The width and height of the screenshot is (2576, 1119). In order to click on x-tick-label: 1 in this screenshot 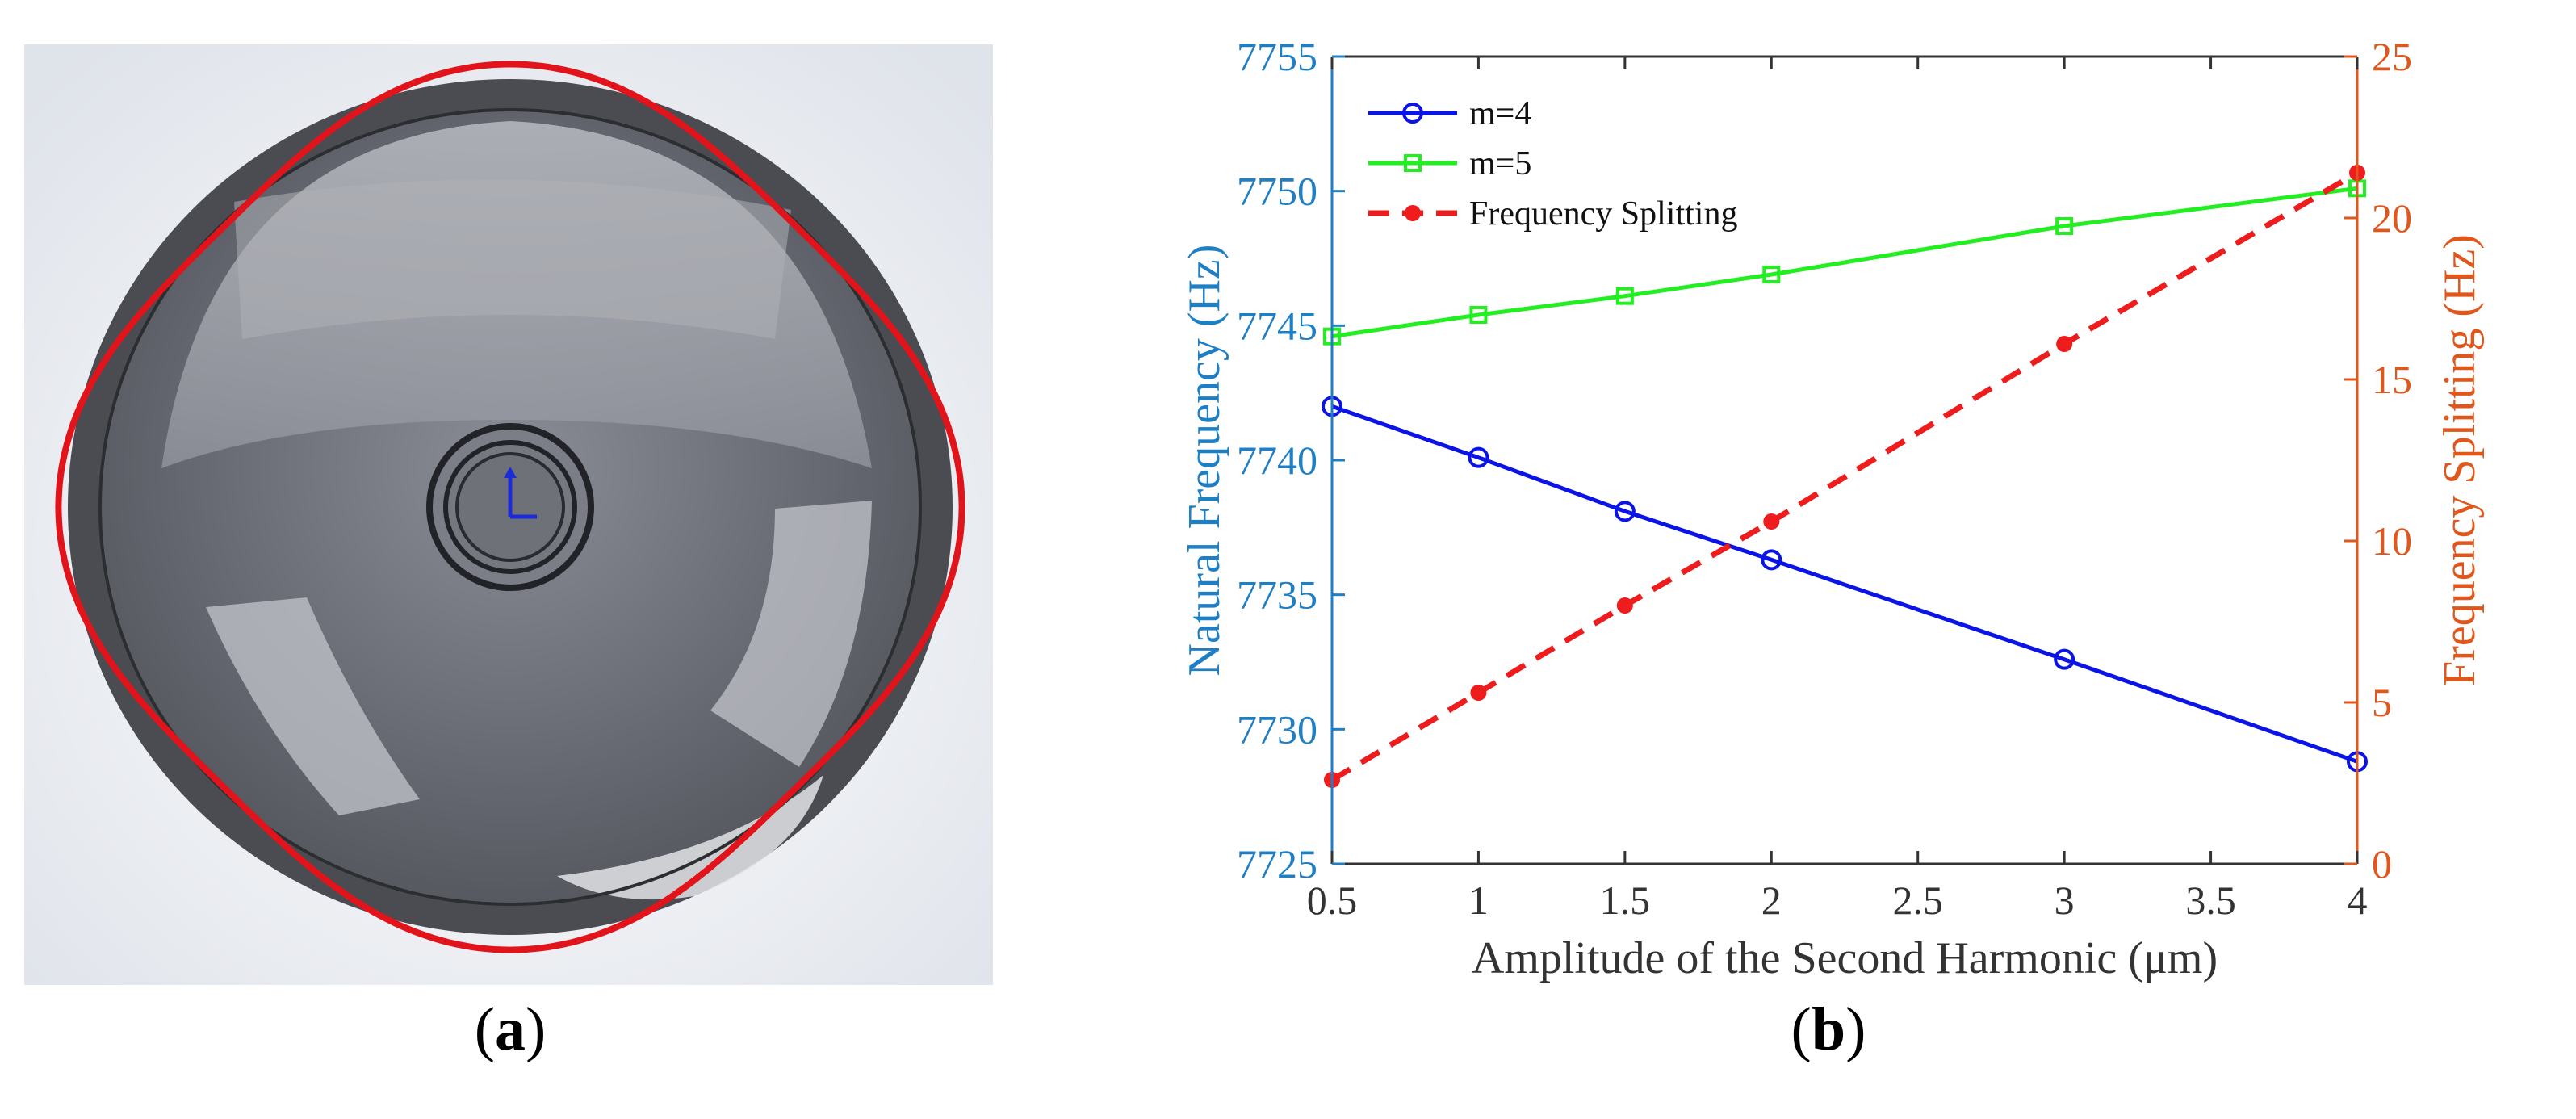, I will do `click(1478, 900)`.